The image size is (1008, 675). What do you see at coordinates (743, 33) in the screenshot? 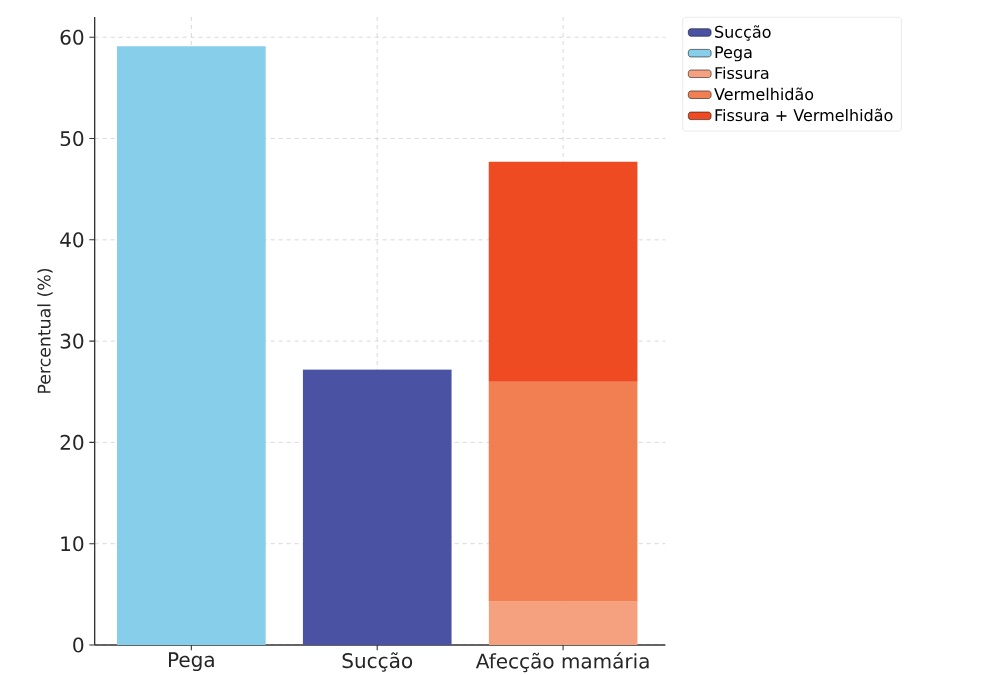
I see `legend-label: Sucção` at bounding box center [743, 33].